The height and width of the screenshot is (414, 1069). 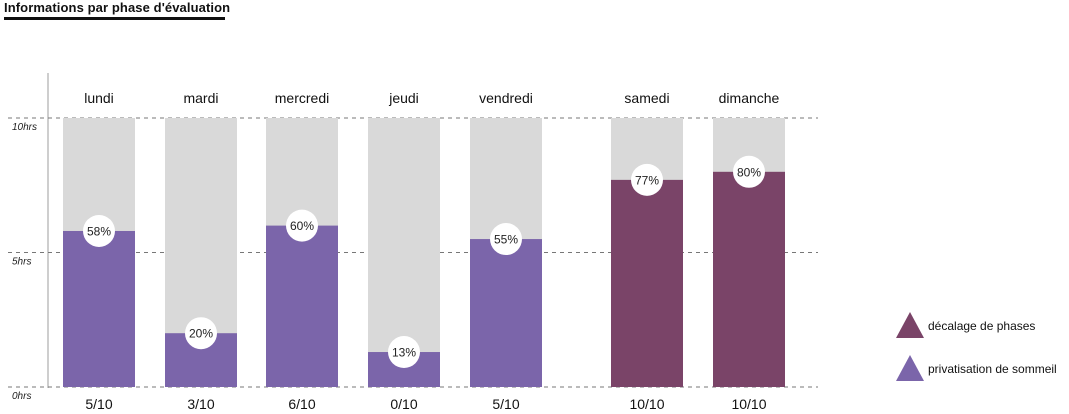 I want to click on score-label: 3/10, so click(x=200, y=404).